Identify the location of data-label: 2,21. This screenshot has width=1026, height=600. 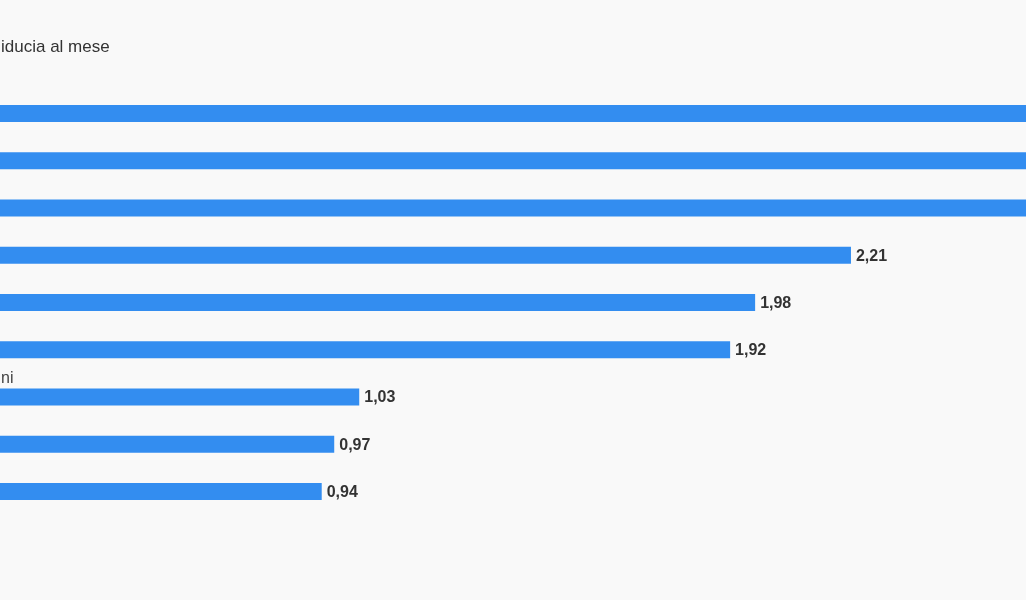
(871, 255).